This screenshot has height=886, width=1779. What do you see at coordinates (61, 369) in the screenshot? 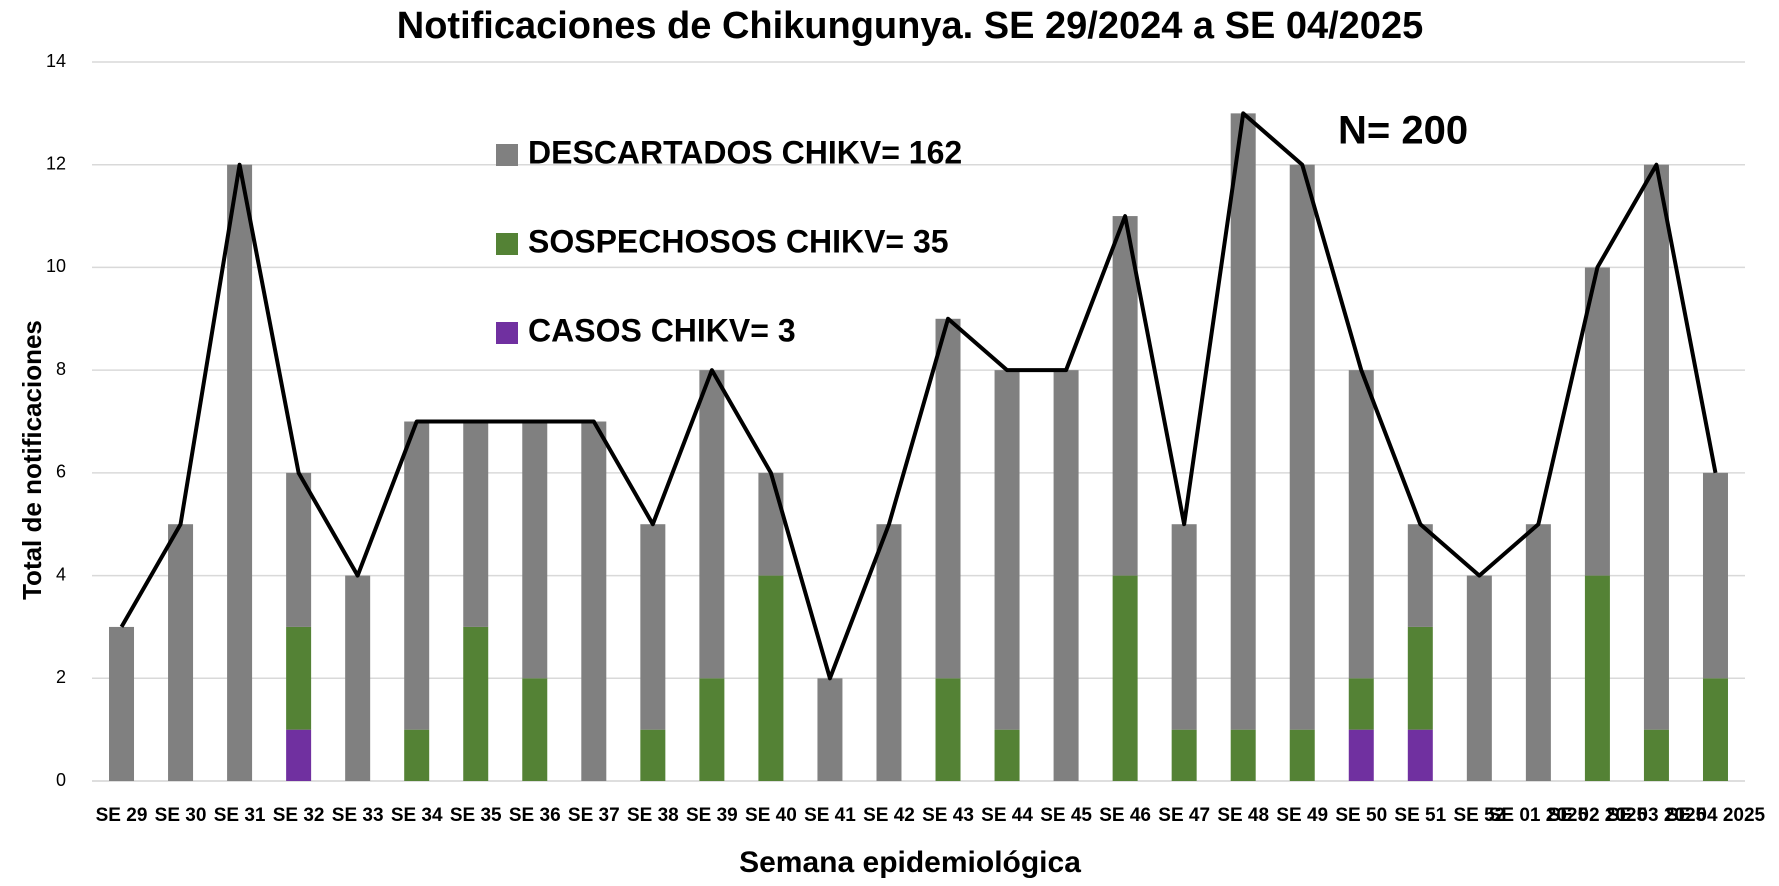
I see `y-tick-label: 8` at bounding box center [61, 369].